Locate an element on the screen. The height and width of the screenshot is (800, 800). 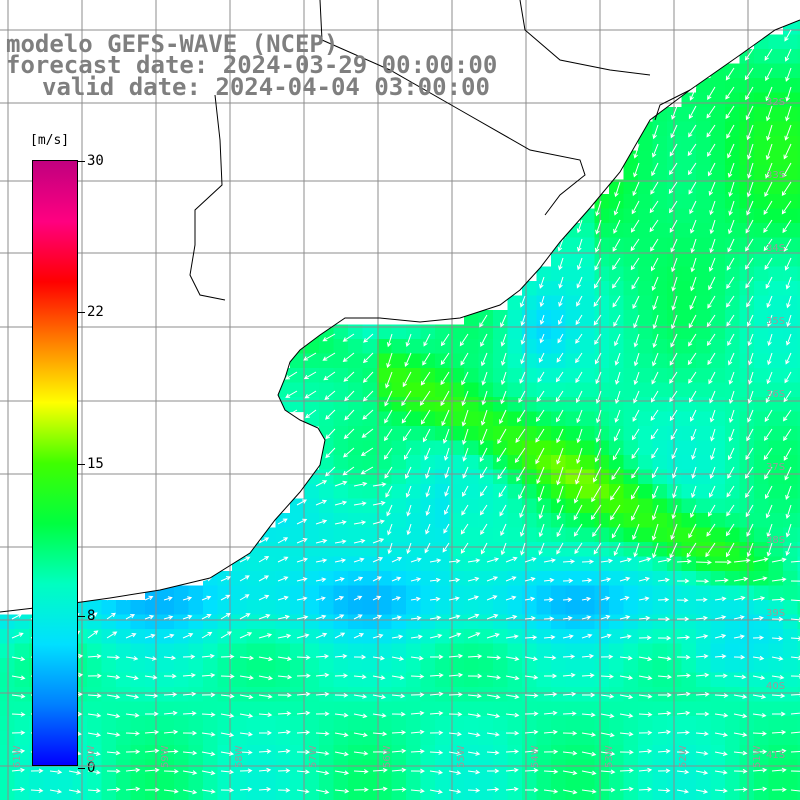
longitude-label: 58W is located at coordinates (239, 756).